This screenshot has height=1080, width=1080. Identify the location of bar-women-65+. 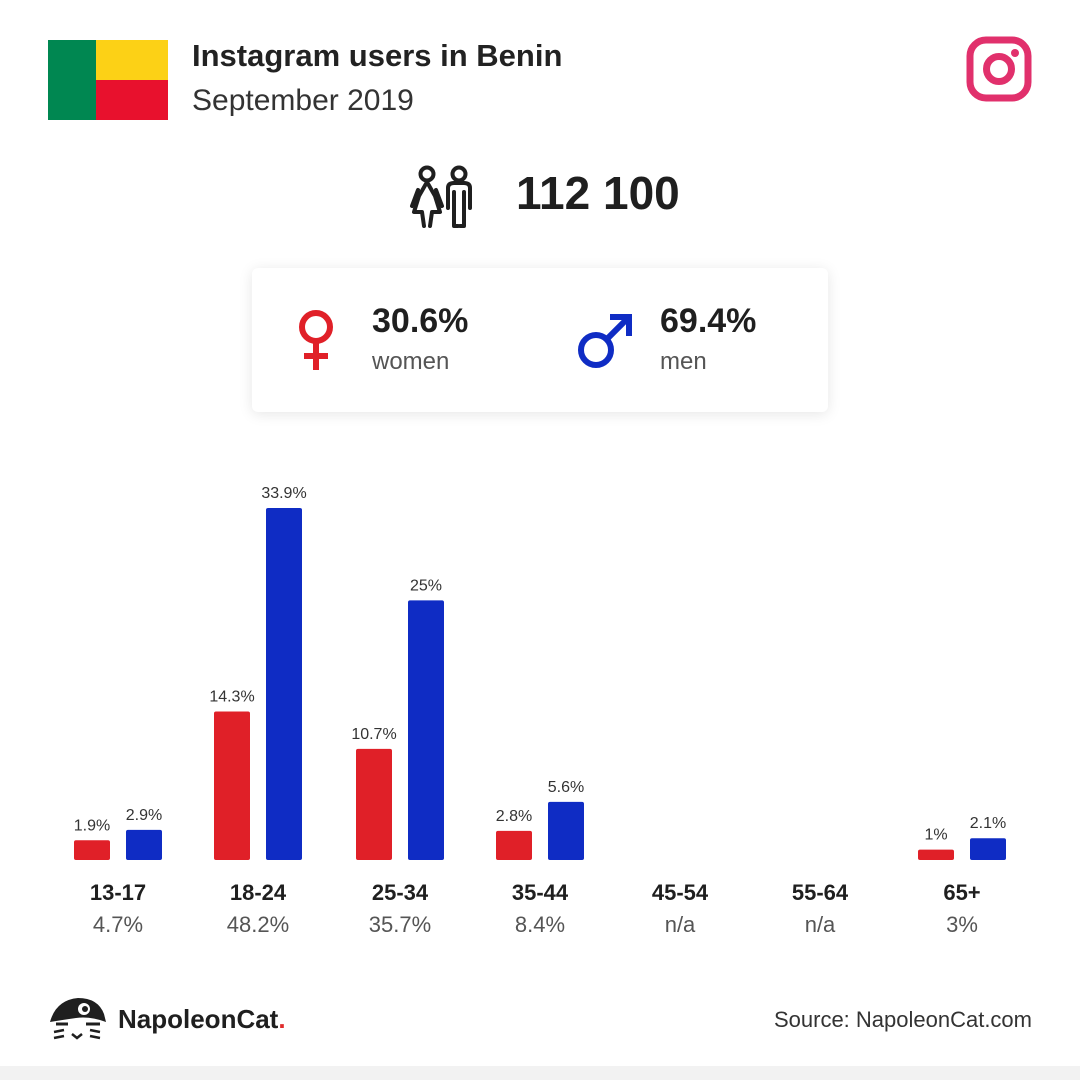
(936, 854).